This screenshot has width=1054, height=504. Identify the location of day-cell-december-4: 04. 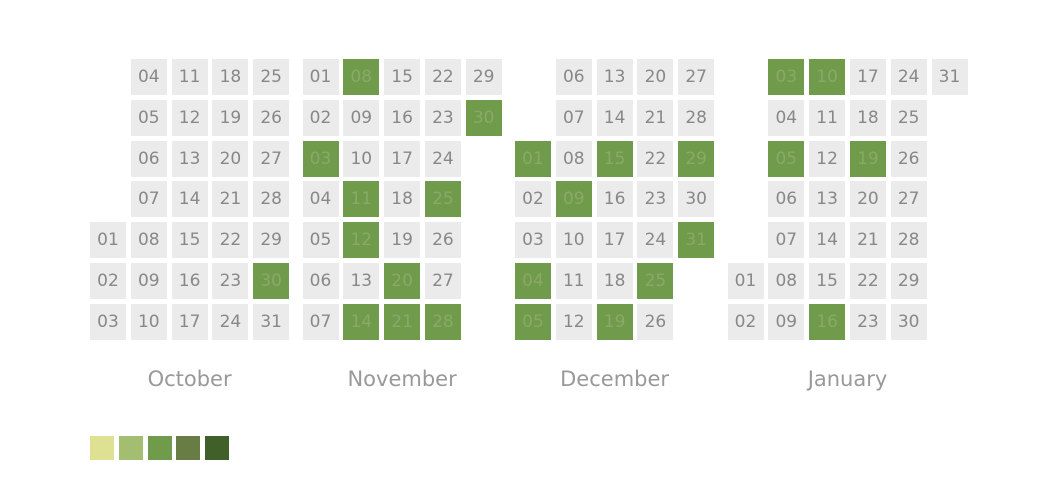
(533, 281).